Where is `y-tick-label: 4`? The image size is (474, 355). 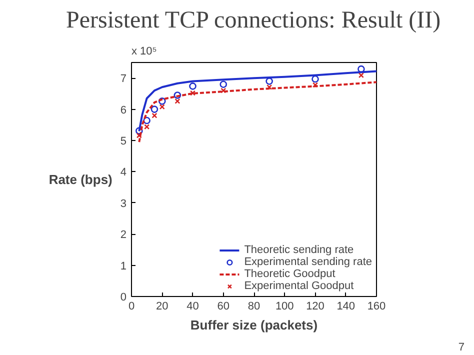 y-tick-label: 4 is located at coordinates (123, 172).